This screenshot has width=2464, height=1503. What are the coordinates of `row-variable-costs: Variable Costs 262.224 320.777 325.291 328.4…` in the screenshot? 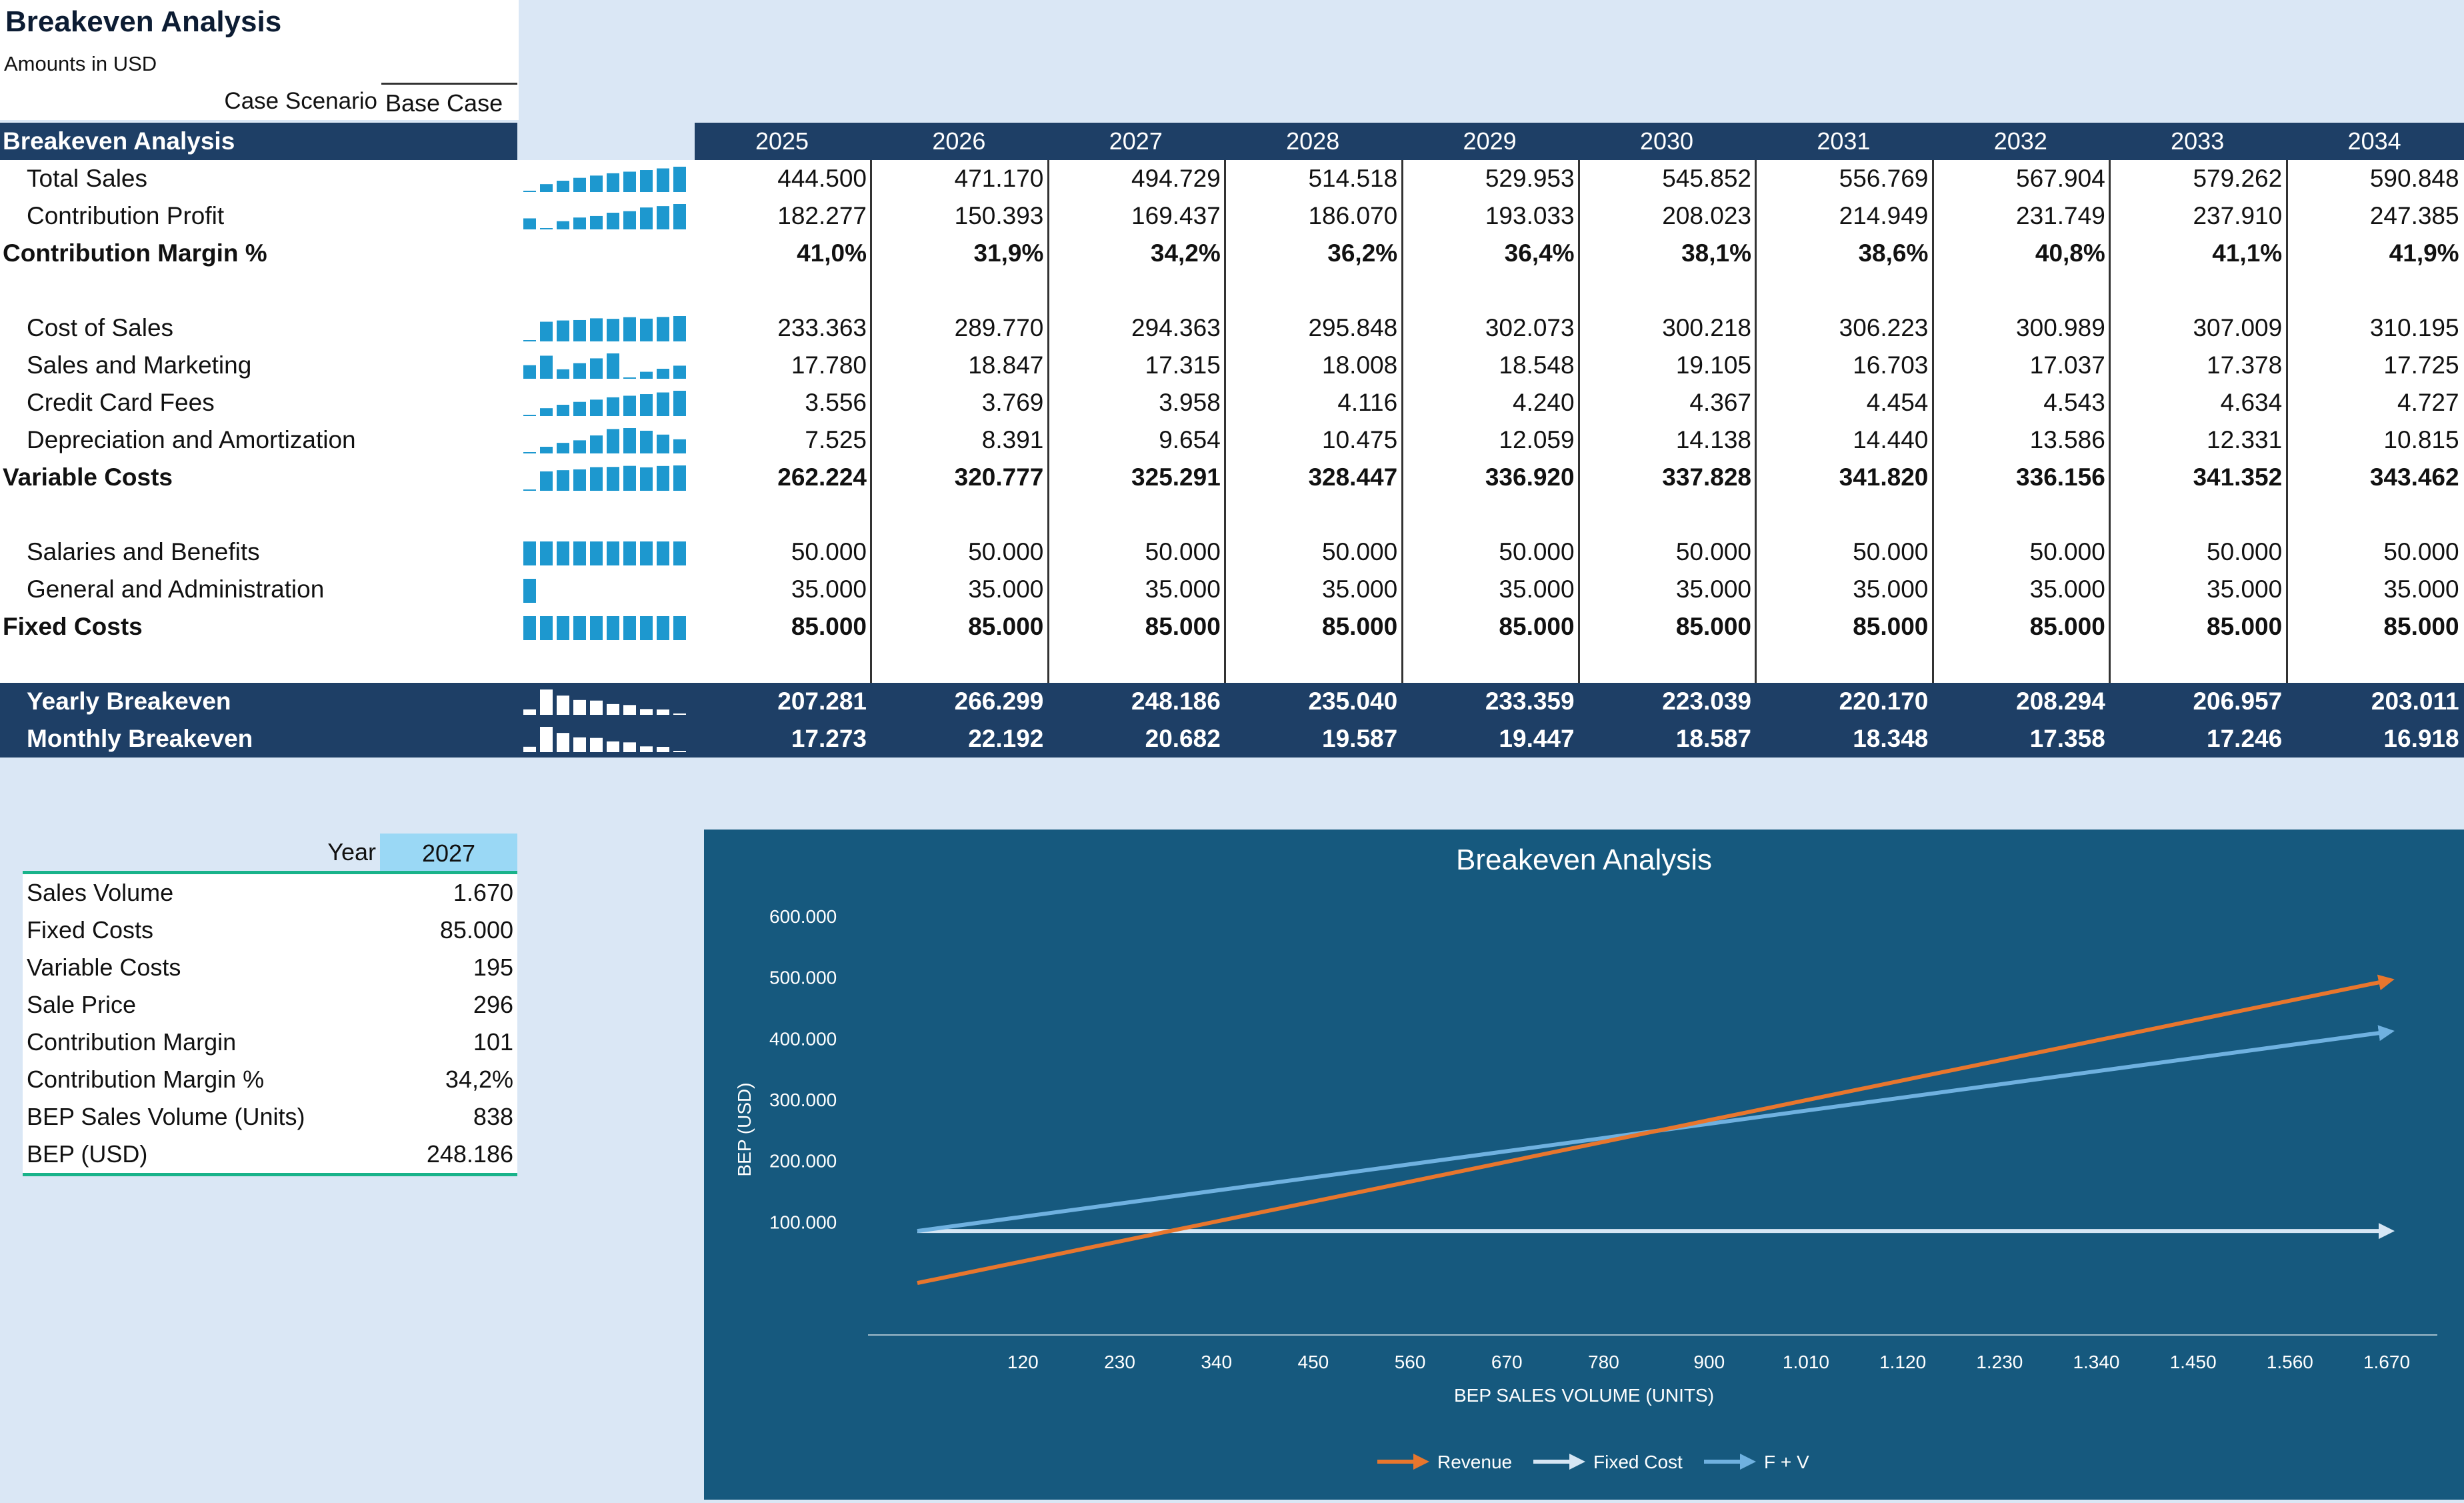 It's located at (1232, 478).